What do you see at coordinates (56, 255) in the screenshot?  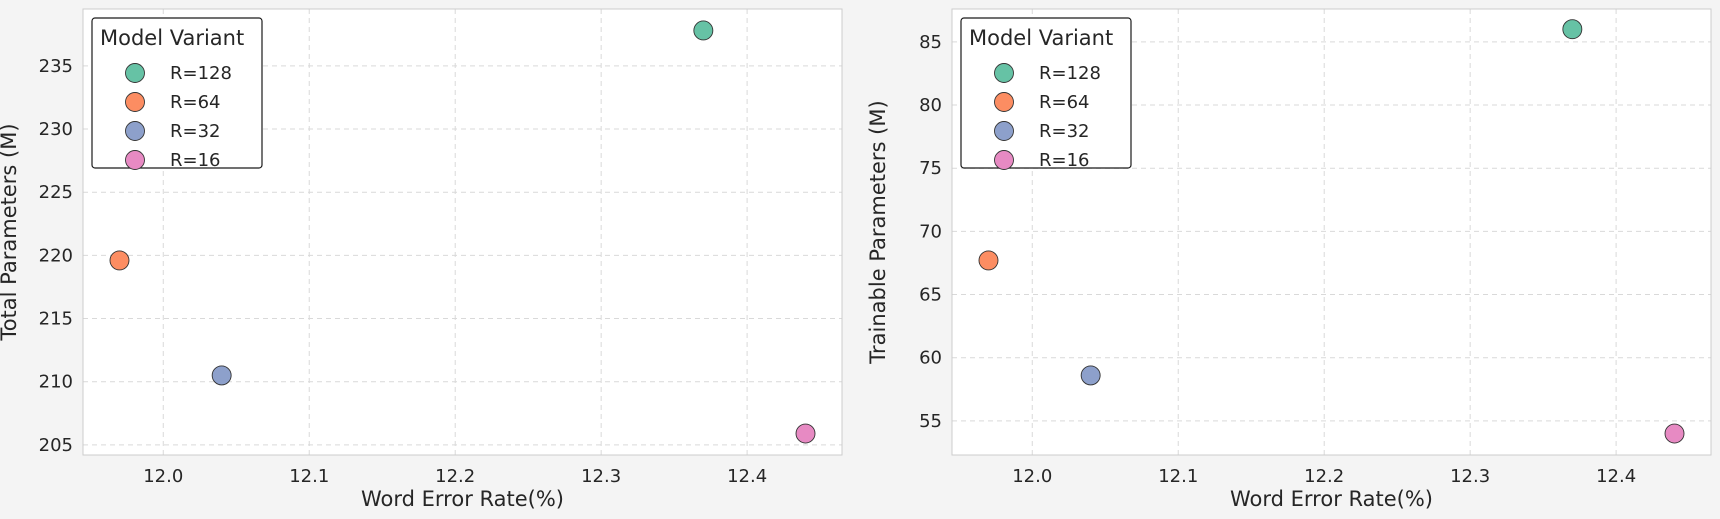 I see `y-tick-label: 220` at bounding box center [56, 255].